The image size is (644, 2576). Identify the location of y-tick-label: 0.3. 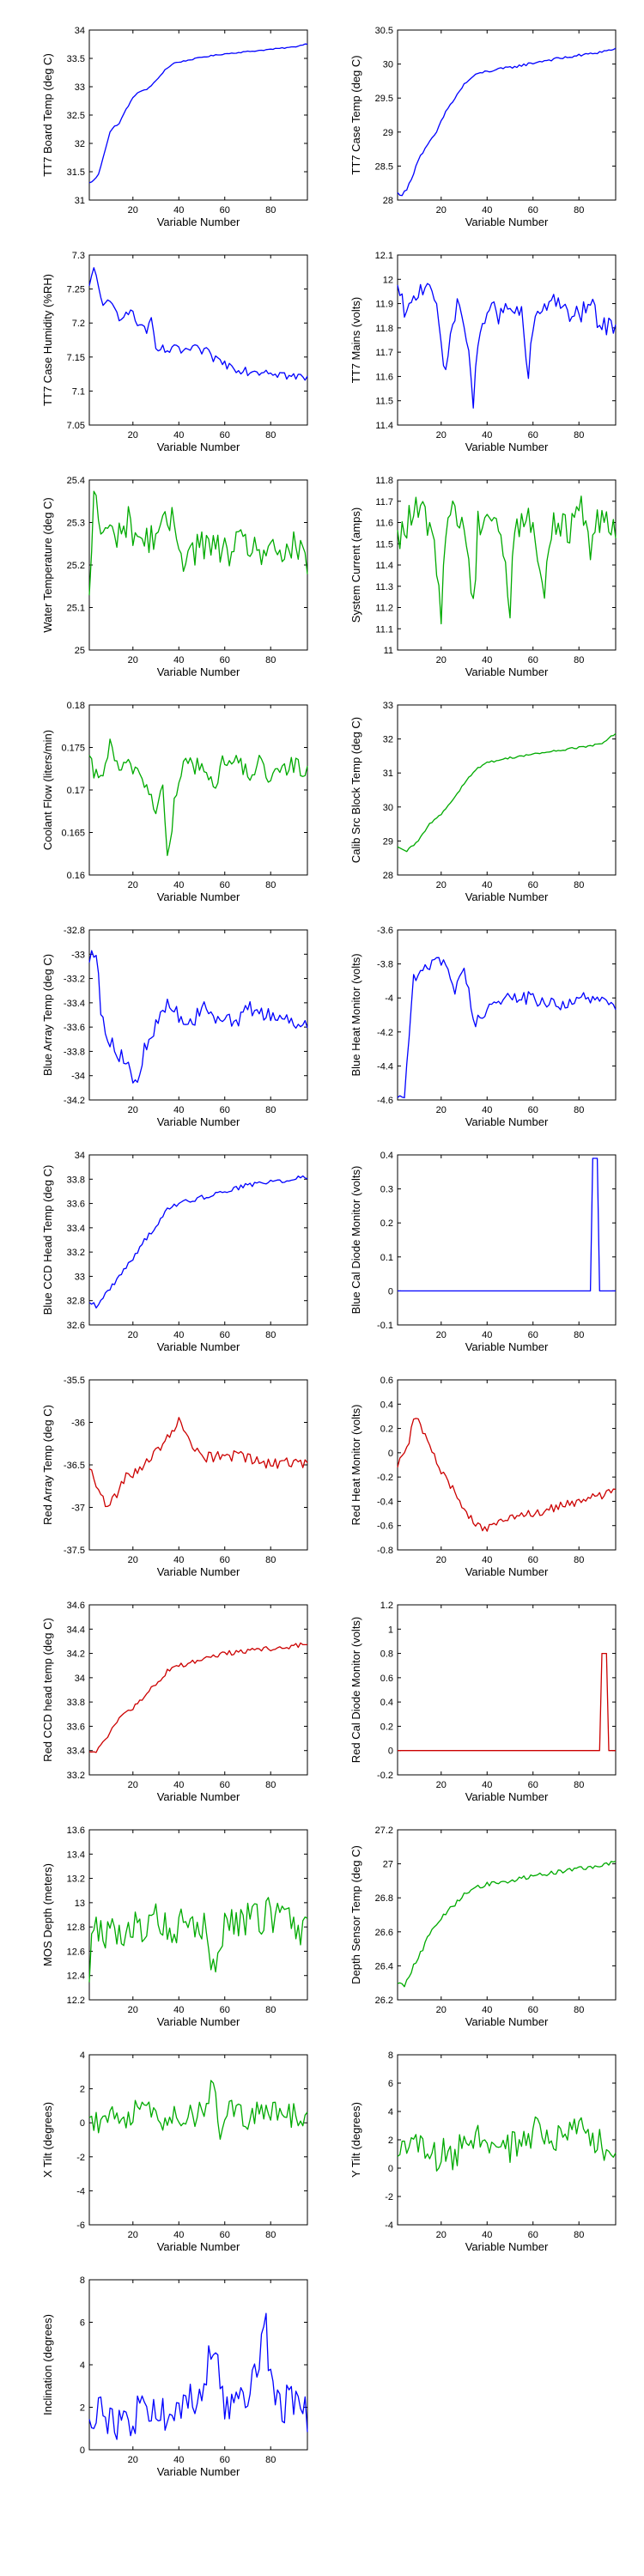
(387, 1190).